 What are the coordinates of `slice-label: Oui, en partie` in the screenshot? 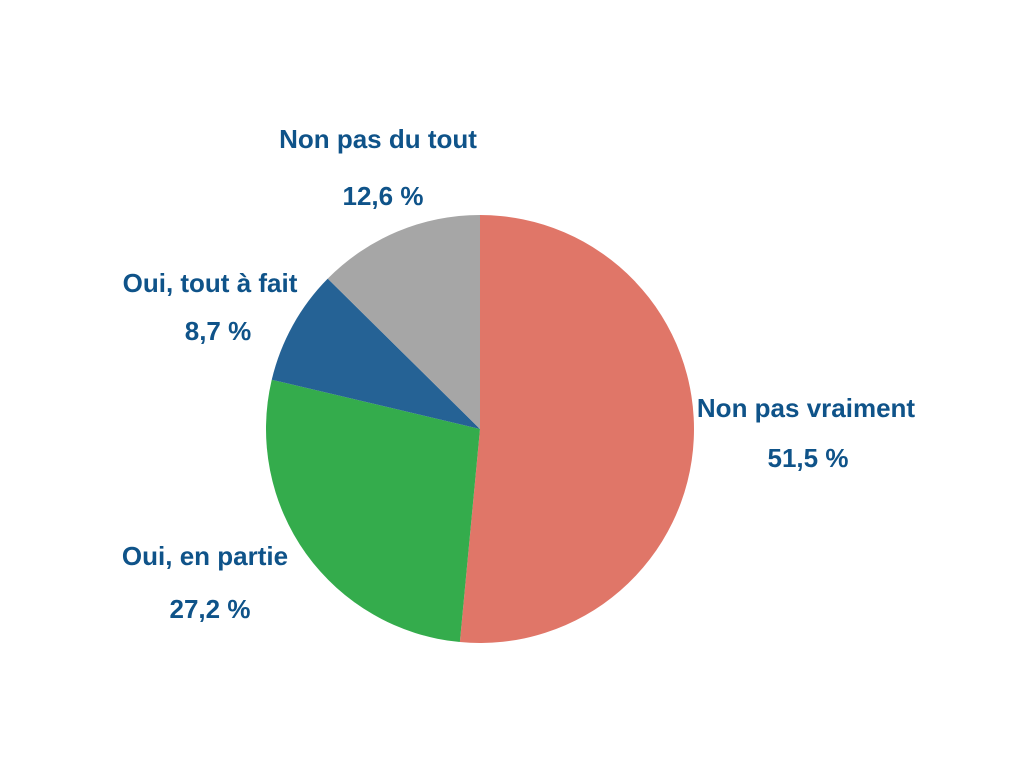 It's located at (205, 556).